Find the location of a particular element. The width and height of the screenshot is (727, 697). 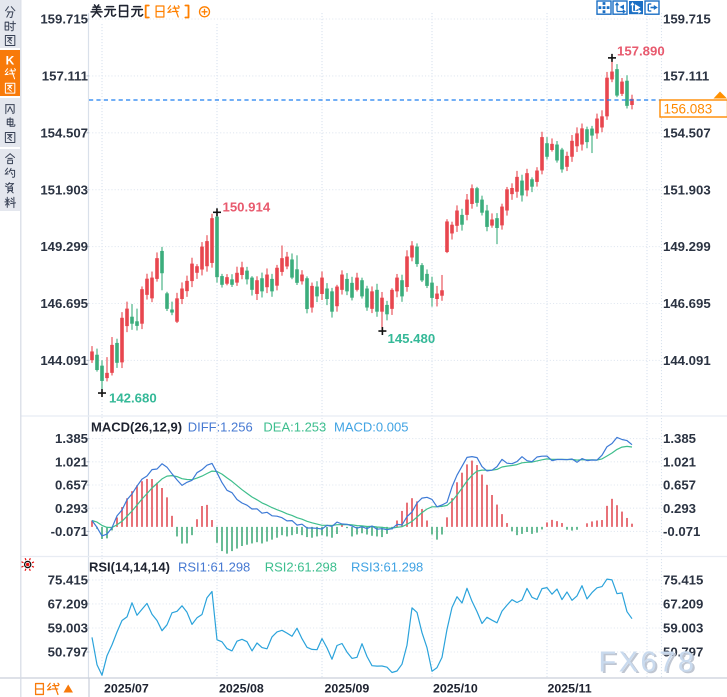

svg-text: 2025/08 is located at coordinates (241, 689).